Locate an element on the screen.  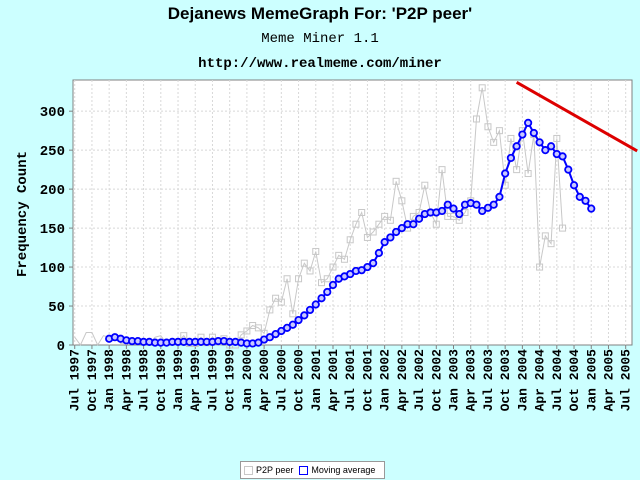
x-tick-label: Jul 2005 is located at coordinates (626, 380).